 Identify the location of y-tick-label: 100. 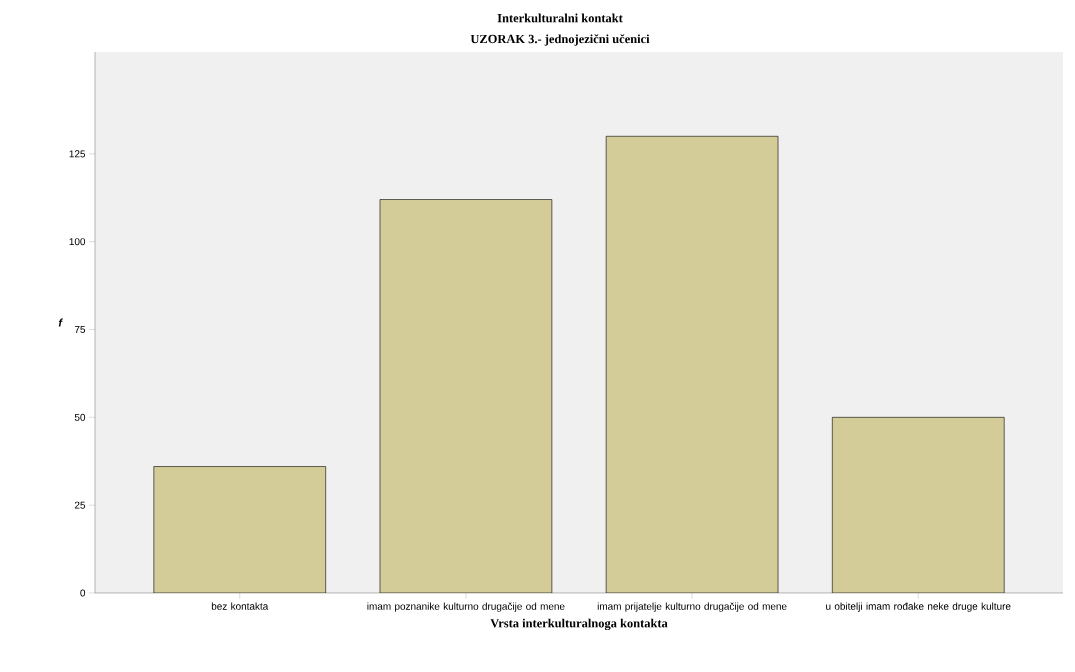
(77, 242).